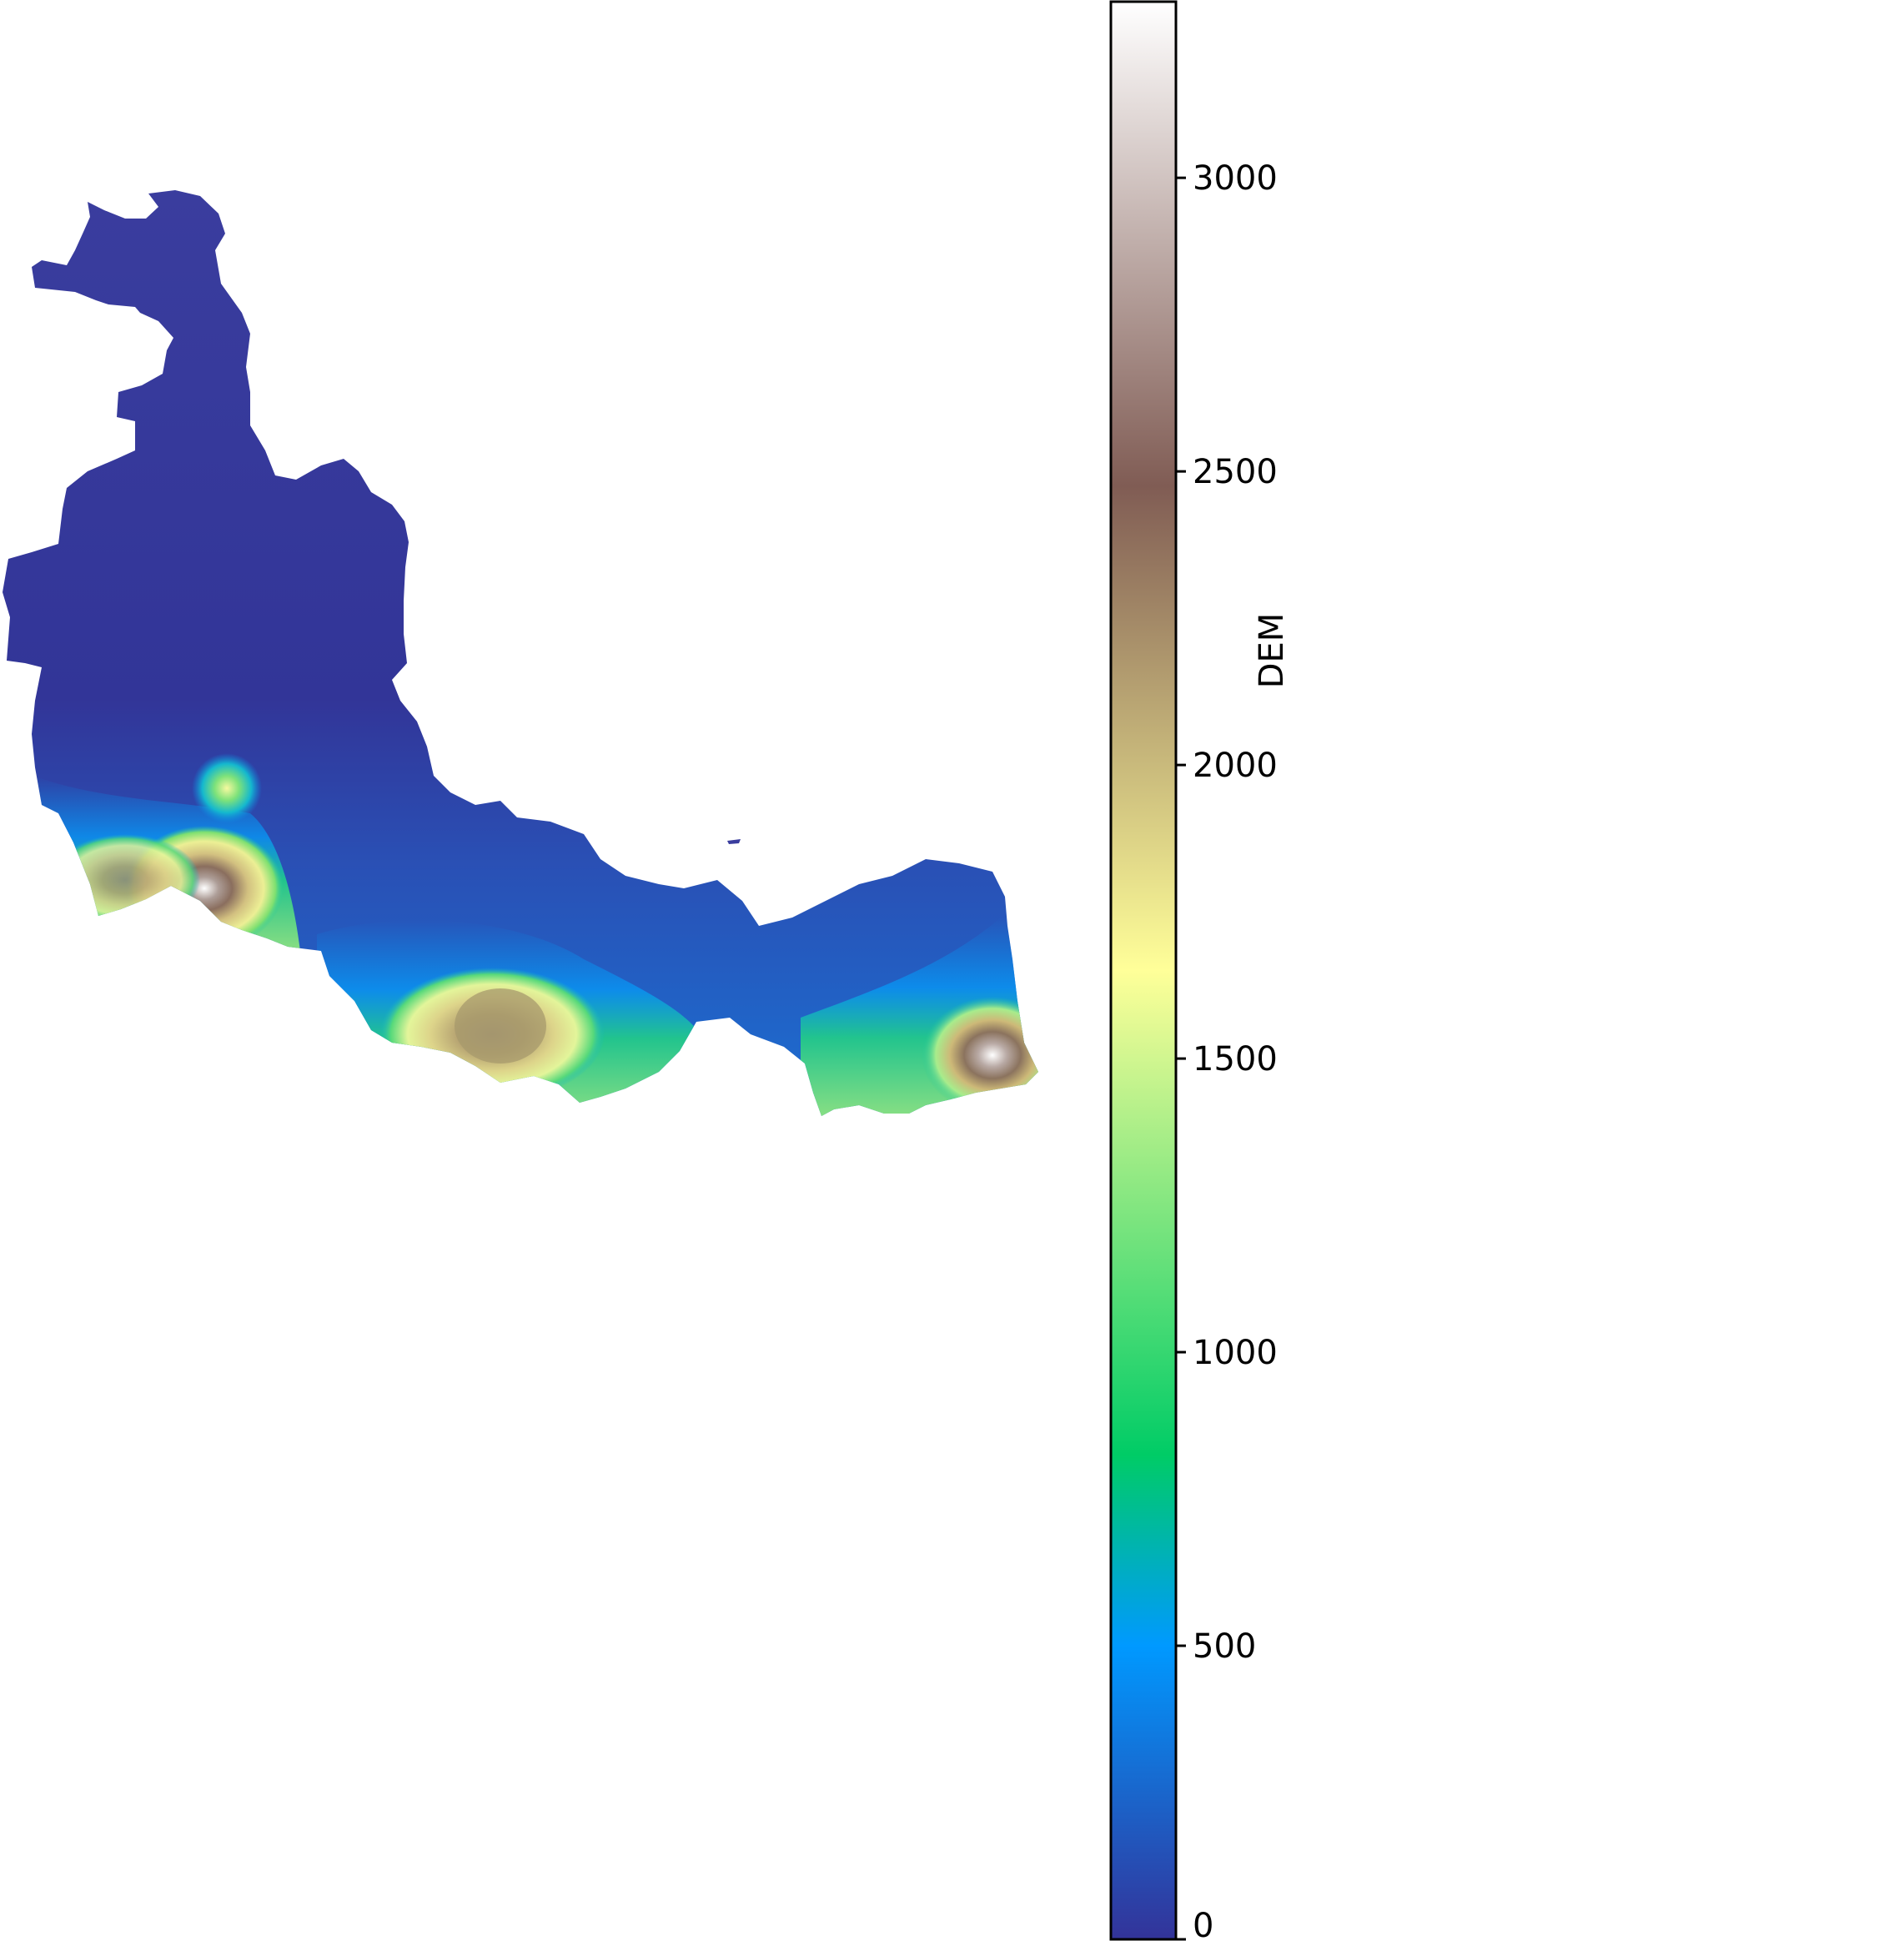 The height and width of the screenshot is (1941, 1904). I want to click on colorbar-label: DEM, so click(1272, 651).